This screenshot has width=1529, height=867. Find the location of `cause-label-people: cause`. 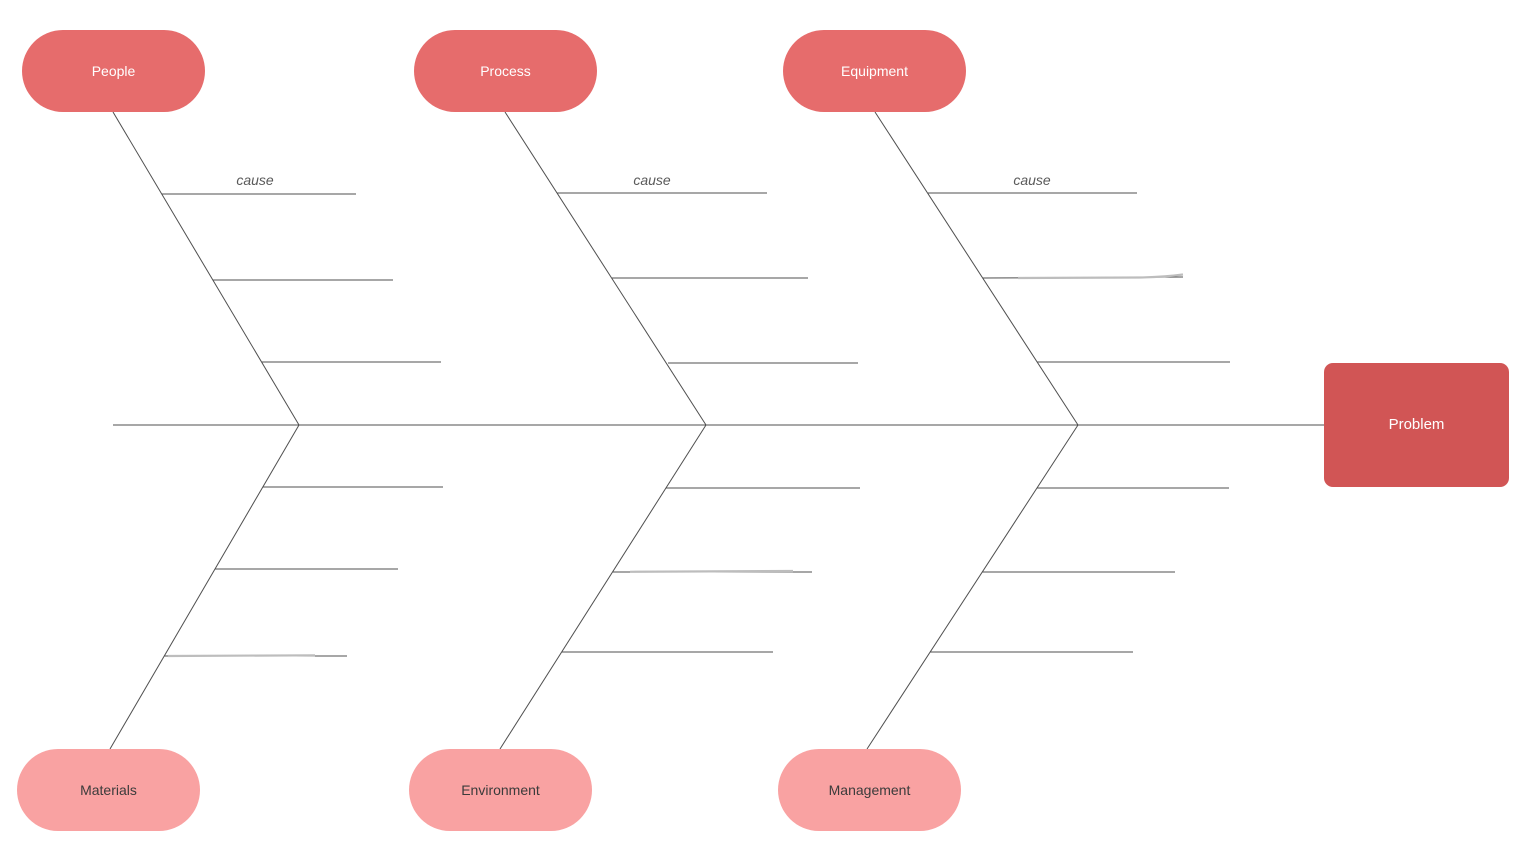

cause-label-people: cause is located at coordinates (255, 180).